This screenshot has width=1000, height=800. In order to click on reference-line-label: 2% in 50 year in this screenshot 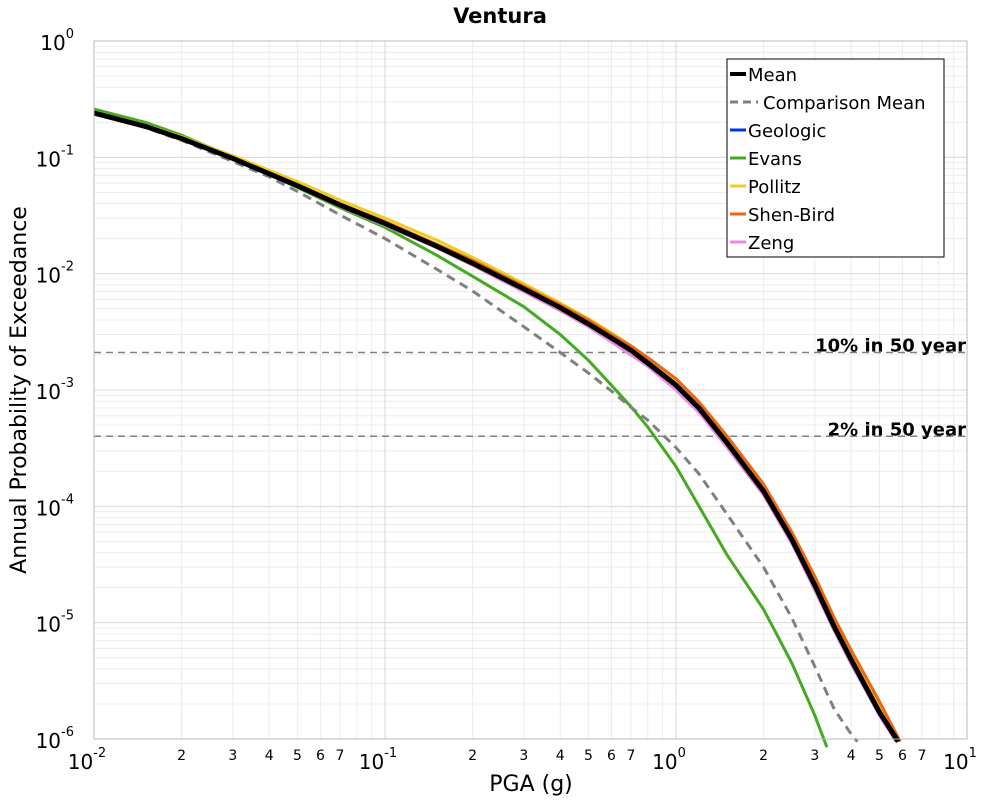, I will do `click(897, 429)`.